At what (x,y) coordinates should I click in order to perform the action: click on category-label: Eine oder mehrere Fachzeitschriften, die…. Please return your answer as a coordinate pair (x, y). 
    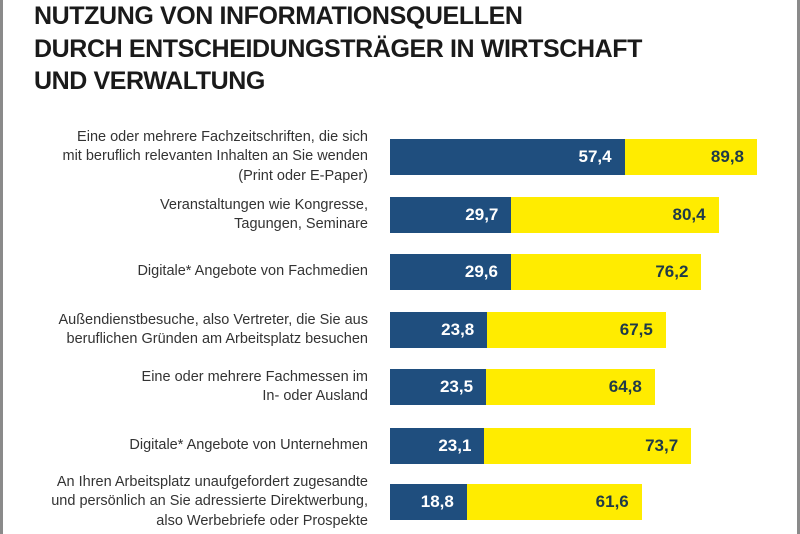
    Looking at the image, I should click on (188, 157).